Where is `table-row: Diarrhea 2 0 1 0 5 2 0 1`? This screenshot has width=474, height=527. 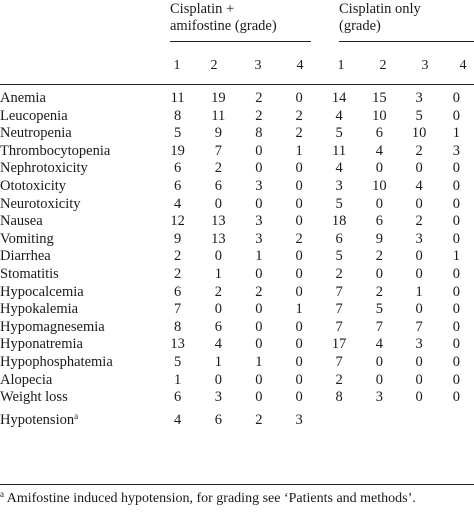 table-row: Diarrhea 2 0 1 0 5 2 0 1 is located at coordinates (237, 257).